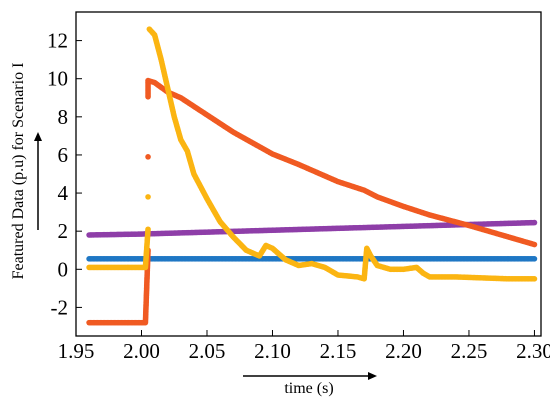 This screenshot has height=405, width=550. I want to click on x-tick-label: 2.00, so click(141, 351).